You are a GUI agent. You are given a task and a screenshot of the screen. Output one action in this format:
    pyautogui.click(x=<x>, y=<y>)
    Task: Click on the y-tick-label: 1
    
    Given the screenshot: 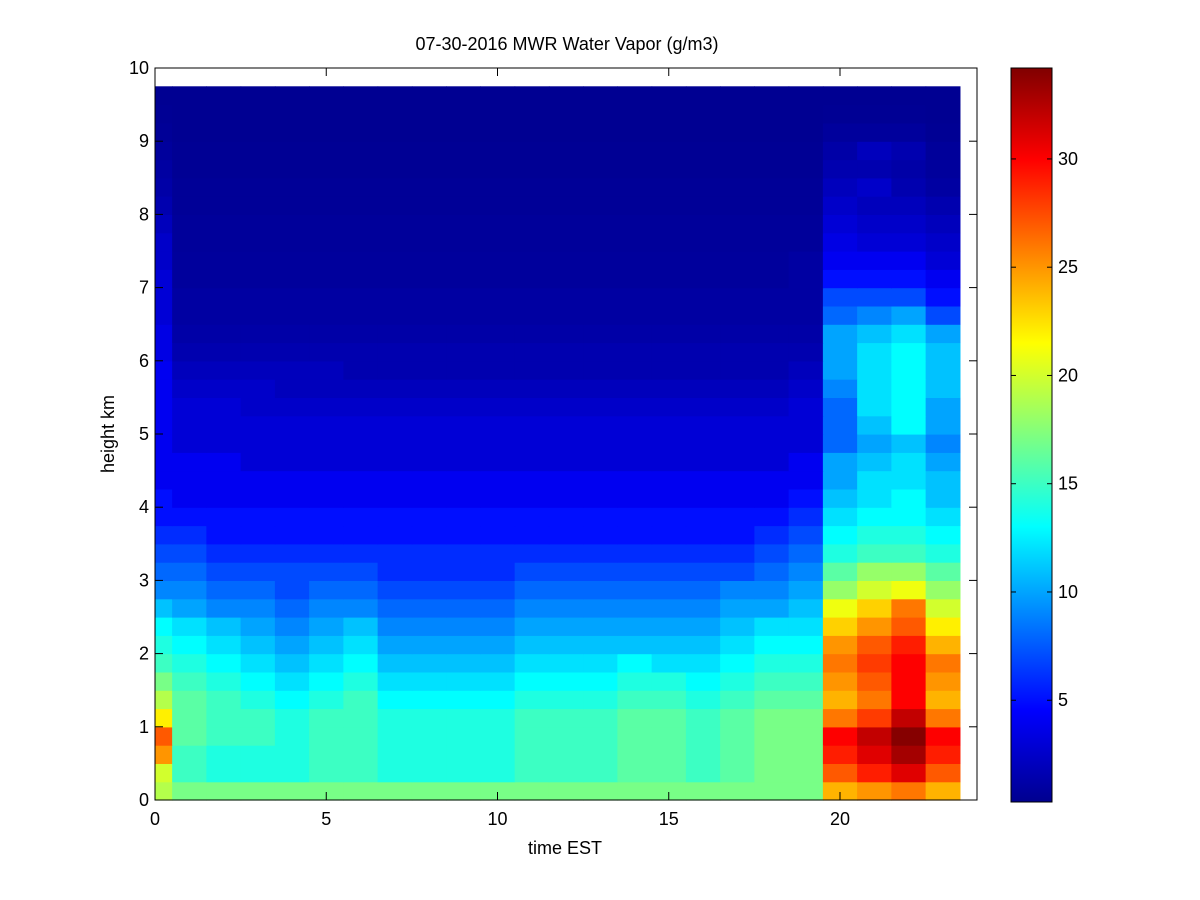 What is the action you would take?
    pyautogui.click(x=144, y=727)
    